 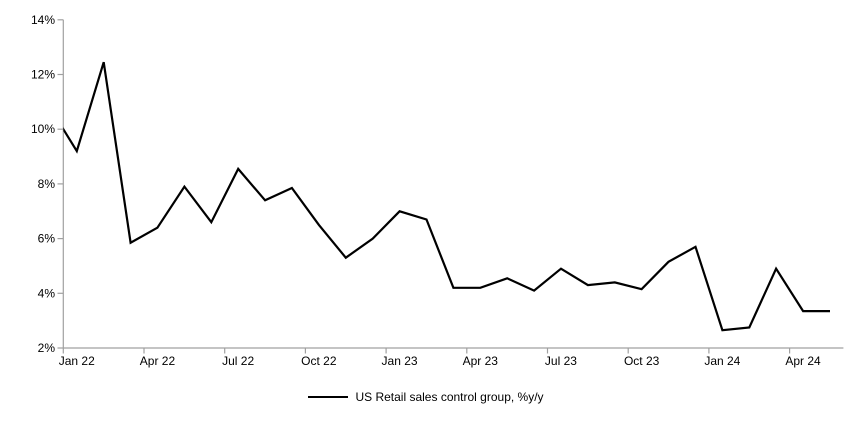 What do you see at coordinates (238, 361) in the screenshot?
I see `x-tick-label: Jul 22` at bounding box center [238, 361].